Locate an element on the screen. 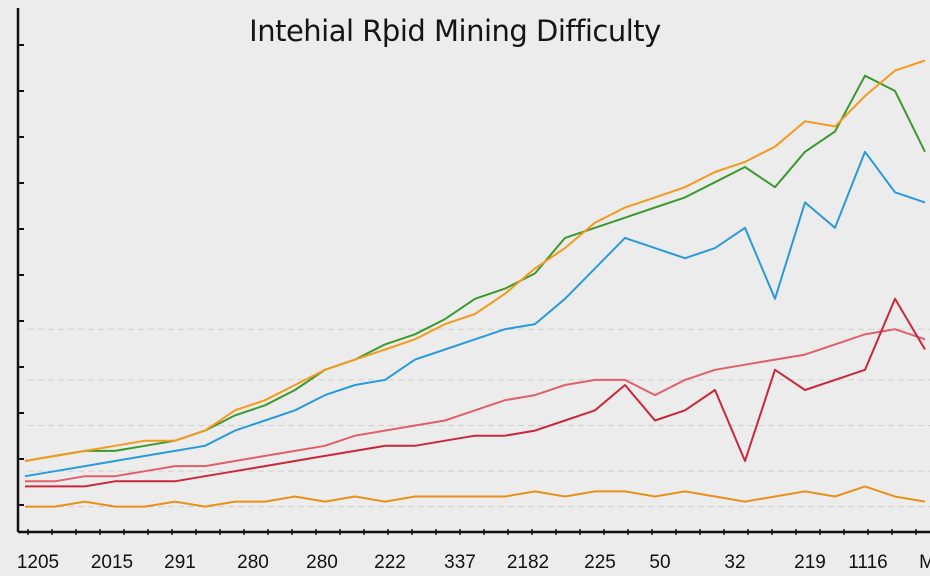 The height and width of the screenshot is (576, 930). x-tick-label: 1205 is located at coordinates (38, 562).